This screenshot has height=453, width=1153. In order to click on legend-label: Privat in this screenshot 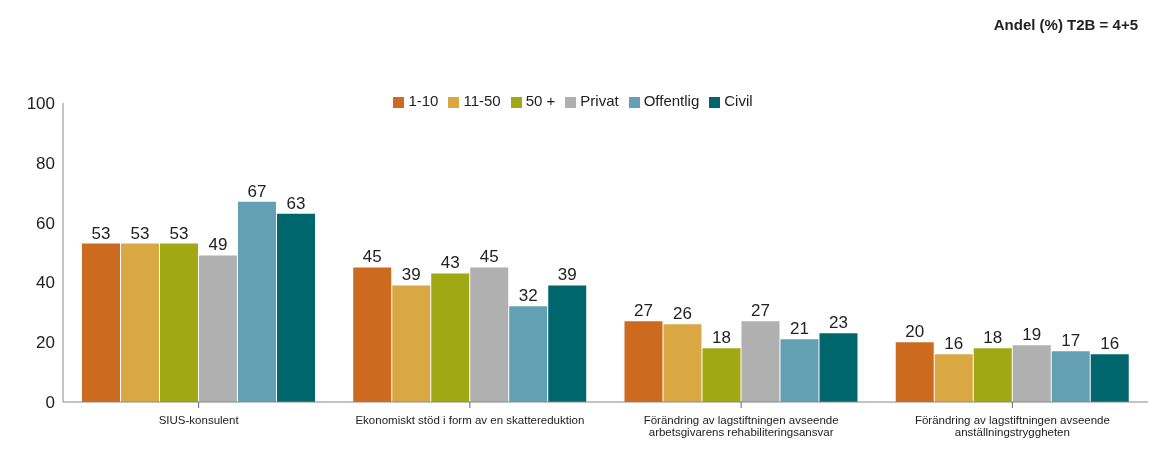, I will do `click(599, 100)`.